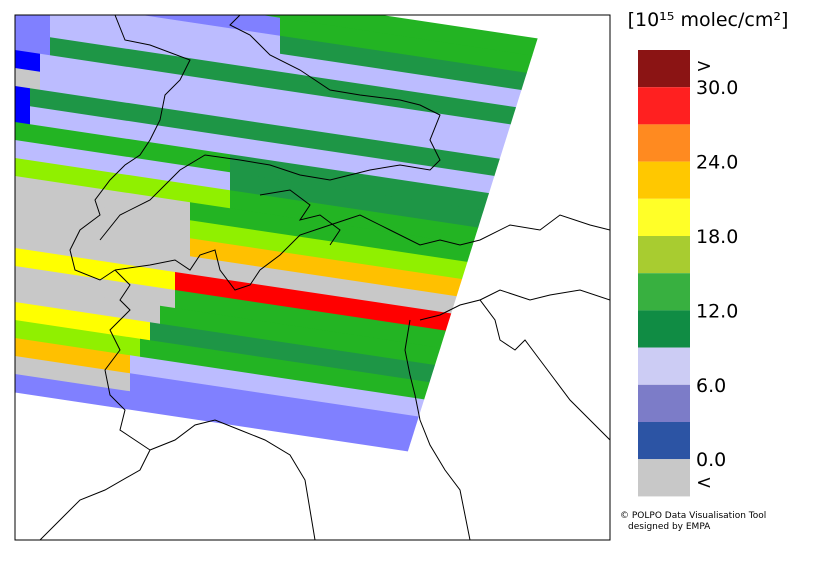  What do you see at coordinates (717, 311) in the screenshot?
I see `colorbar-label: 12.0` at bounding box center [717, 311].